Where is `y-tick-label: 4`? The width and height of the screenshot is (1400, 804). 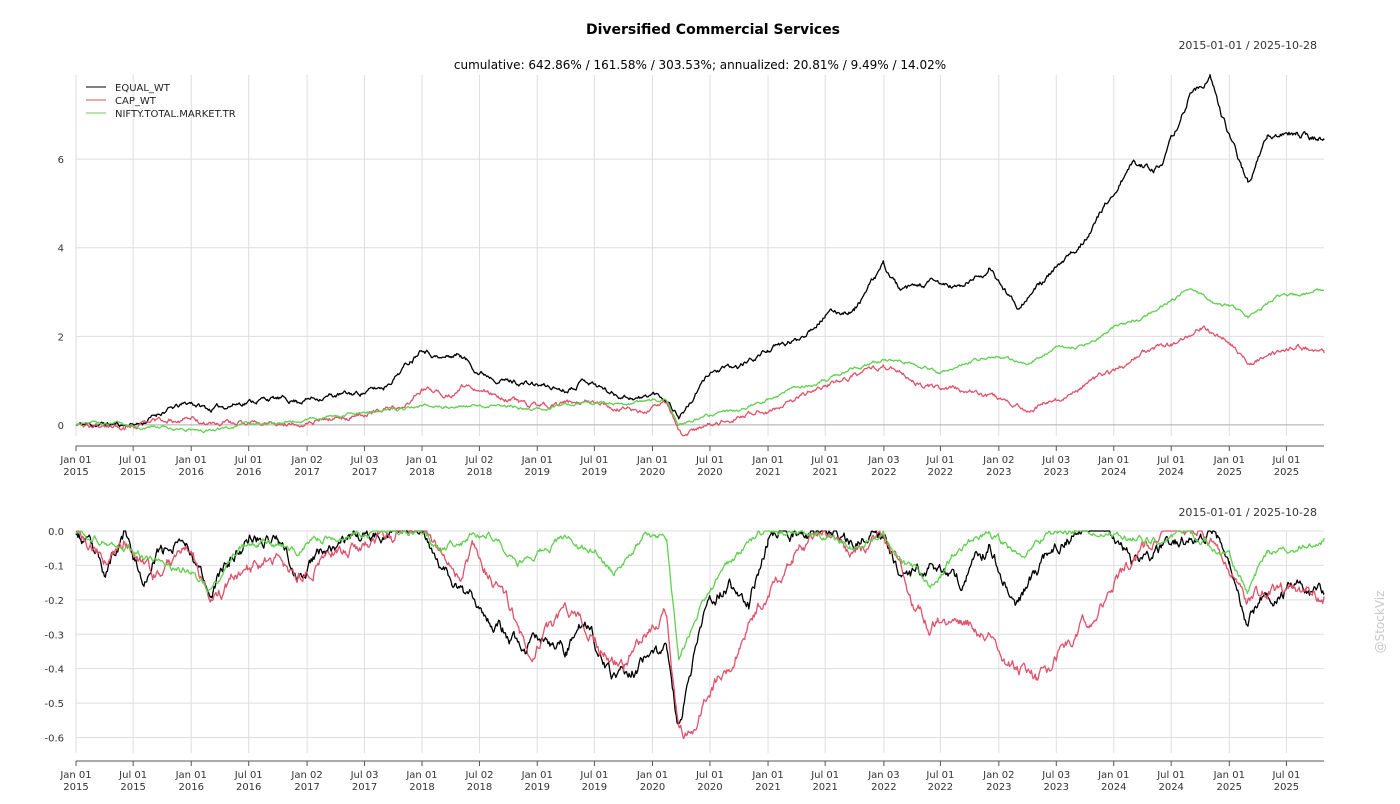
y-tick-label: 4 is located at coordinates (61, 249).